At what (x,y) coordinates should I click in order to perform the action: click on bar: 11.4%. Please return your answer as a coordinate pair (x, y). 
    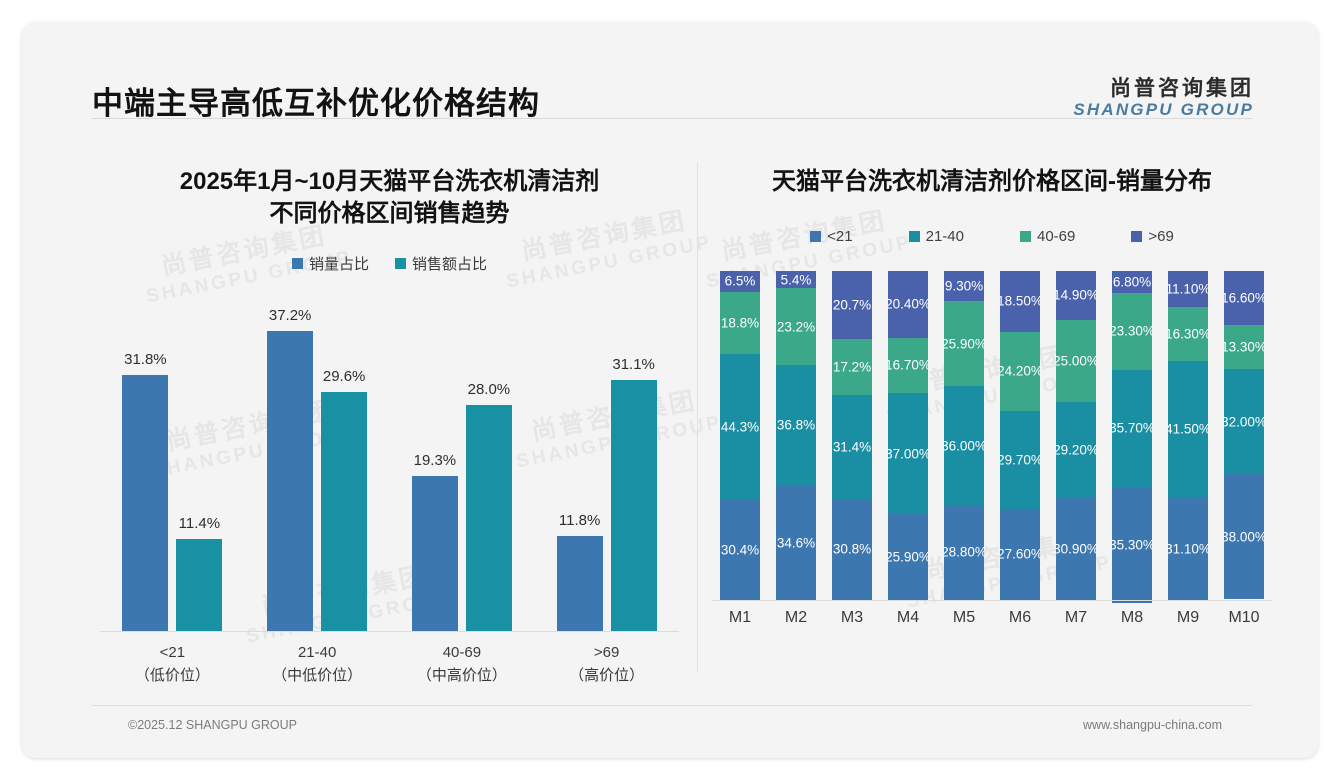
    Looking at the image, I should click on (199, 573).